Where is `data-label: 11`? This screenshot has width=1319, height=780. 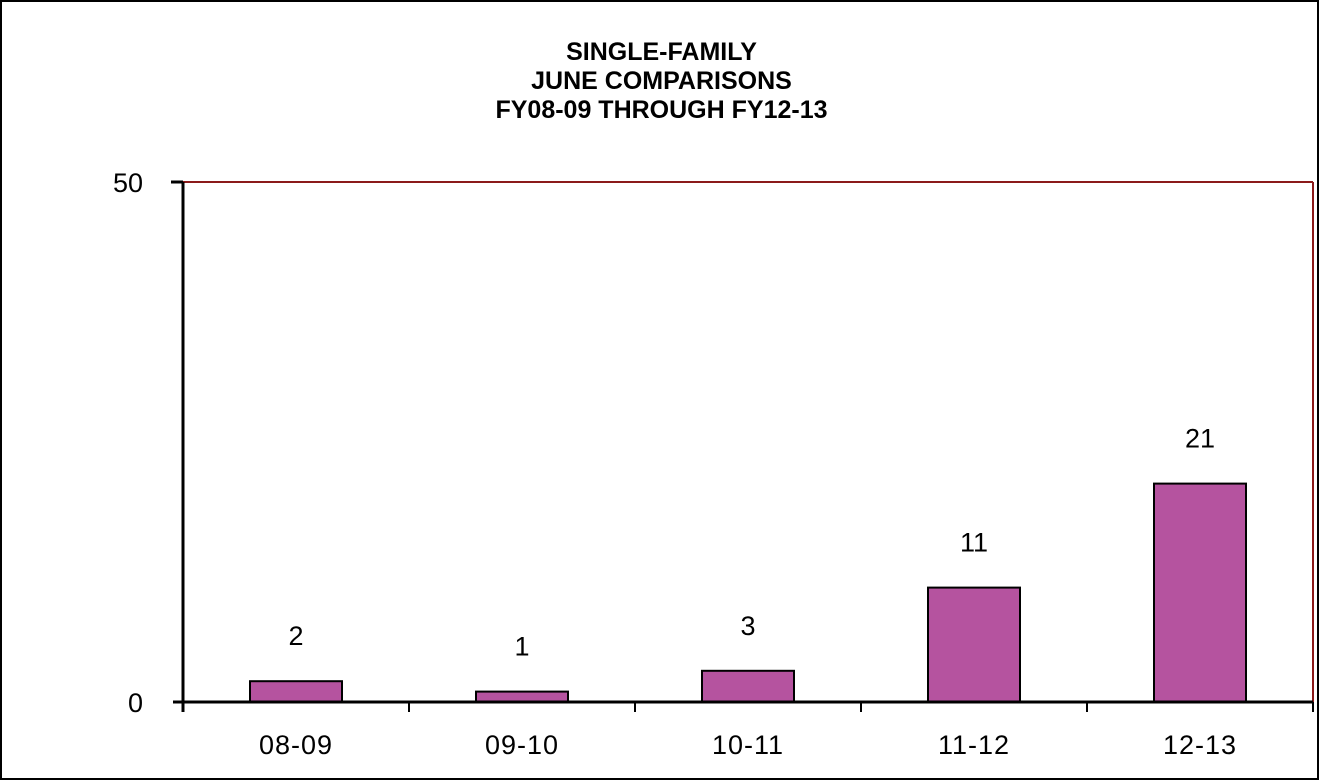 data-label: 11 is located at coordinates (974, 543).